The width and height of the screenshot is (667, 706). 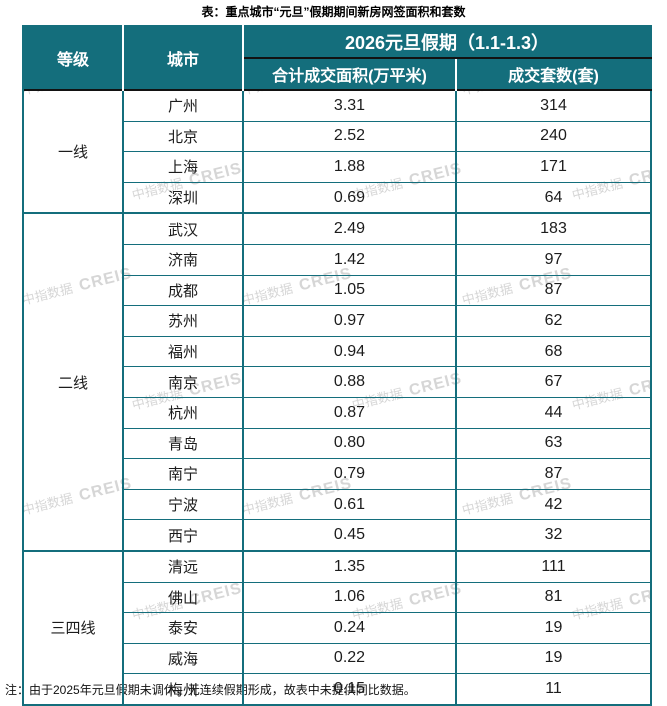 What do you see at coordinates (182, 290) in the screenshot?
I see `city-cell: 成都` at bounding box center [182, 290].